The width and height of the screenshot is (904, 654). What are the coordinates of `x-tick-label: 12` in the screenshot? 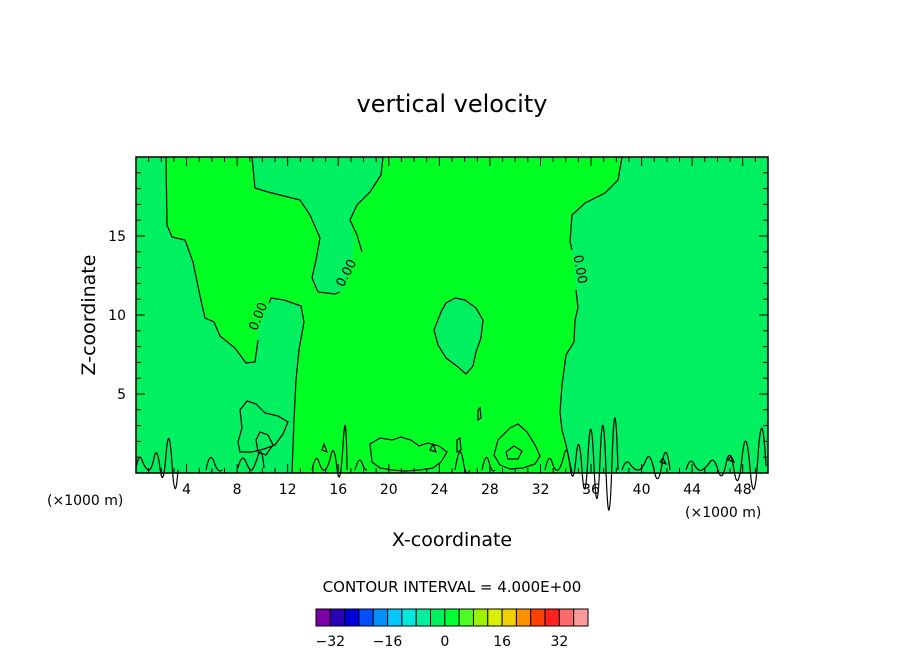 It's located at (288, 490).